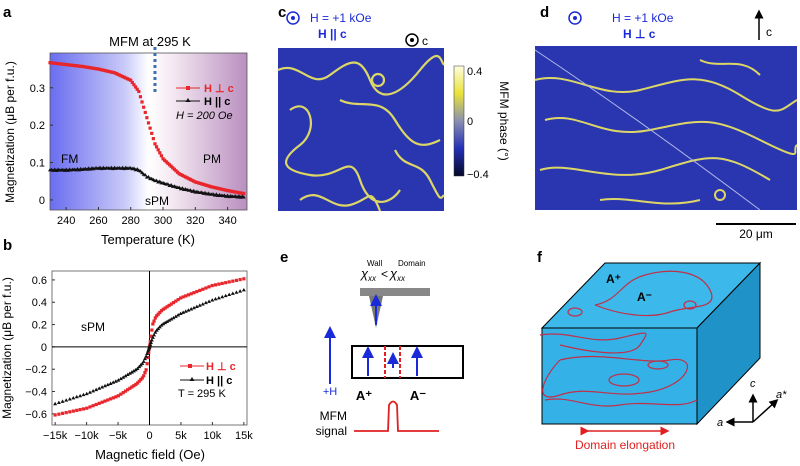 This screenshot has height=466, width=800. Describe the element at coordinates (393, 271) in the screenshot. I see `susceptibility-relation: χ xx Wall < χ xx Domain` at that location.